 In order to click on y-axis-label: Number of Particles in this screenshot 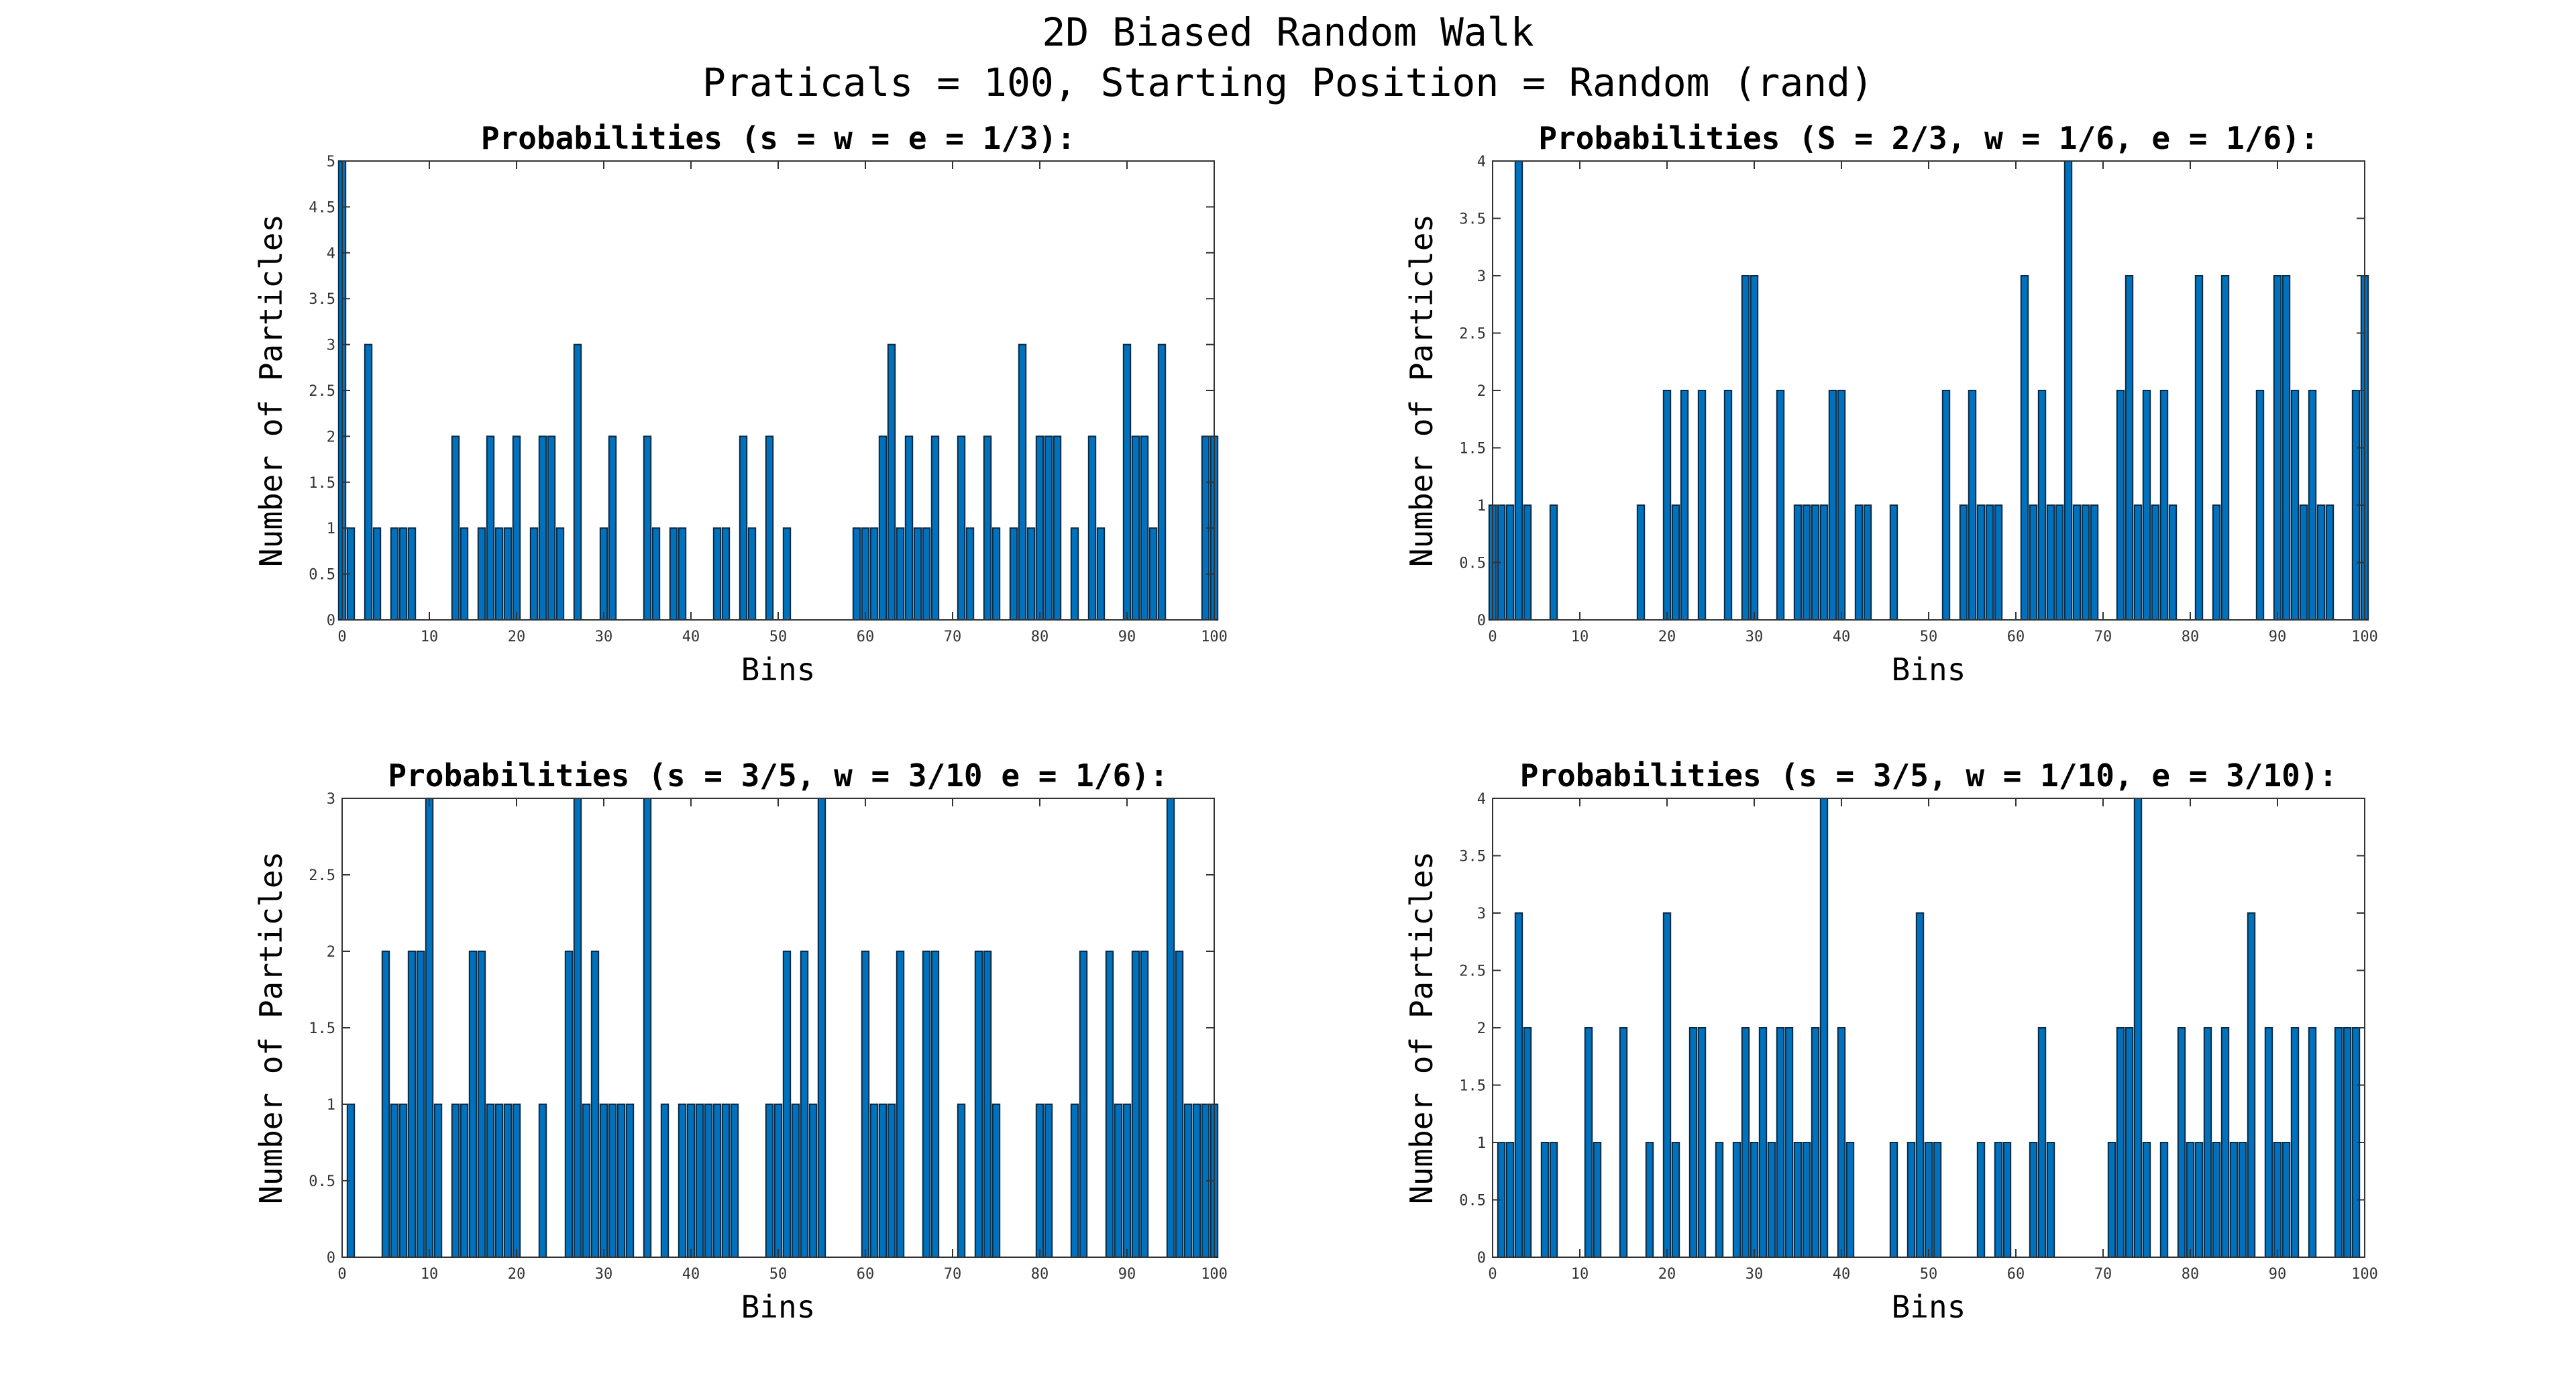, I will do `click(1421, 390)`.